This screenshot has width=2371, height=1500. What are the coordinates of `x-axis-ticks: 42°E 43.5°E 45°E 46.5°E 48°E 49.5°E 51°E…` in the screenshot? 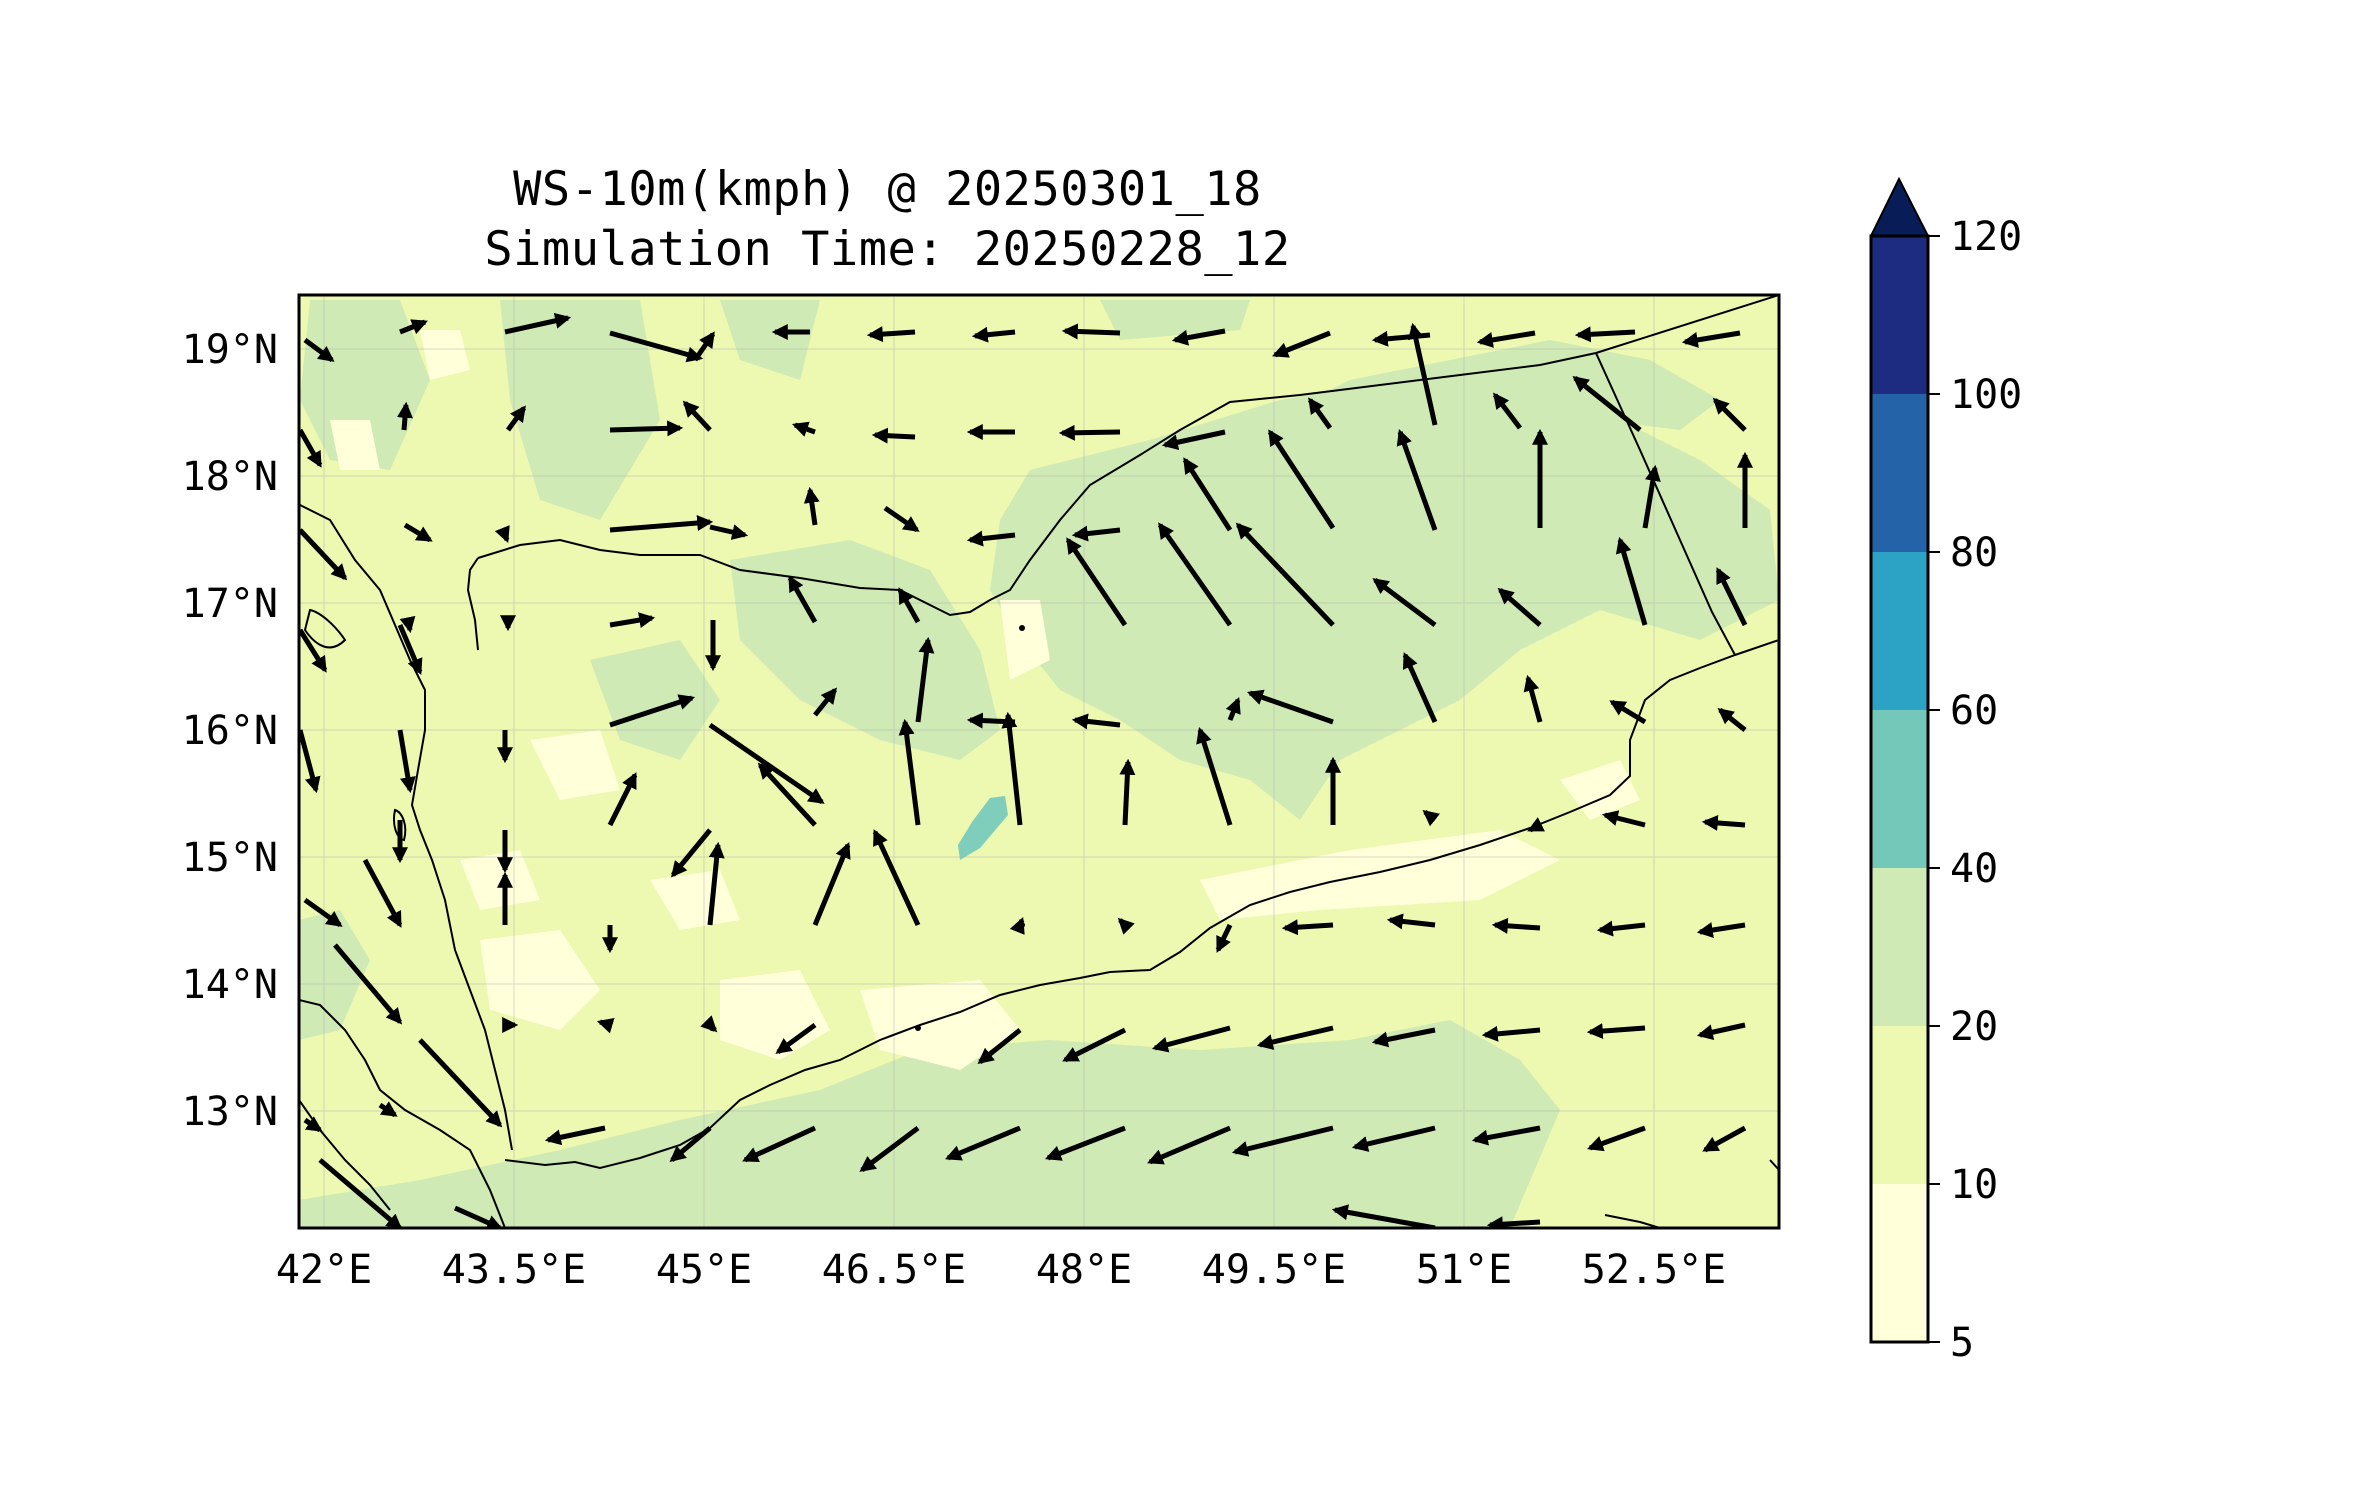 It's located at (1001, 1270).